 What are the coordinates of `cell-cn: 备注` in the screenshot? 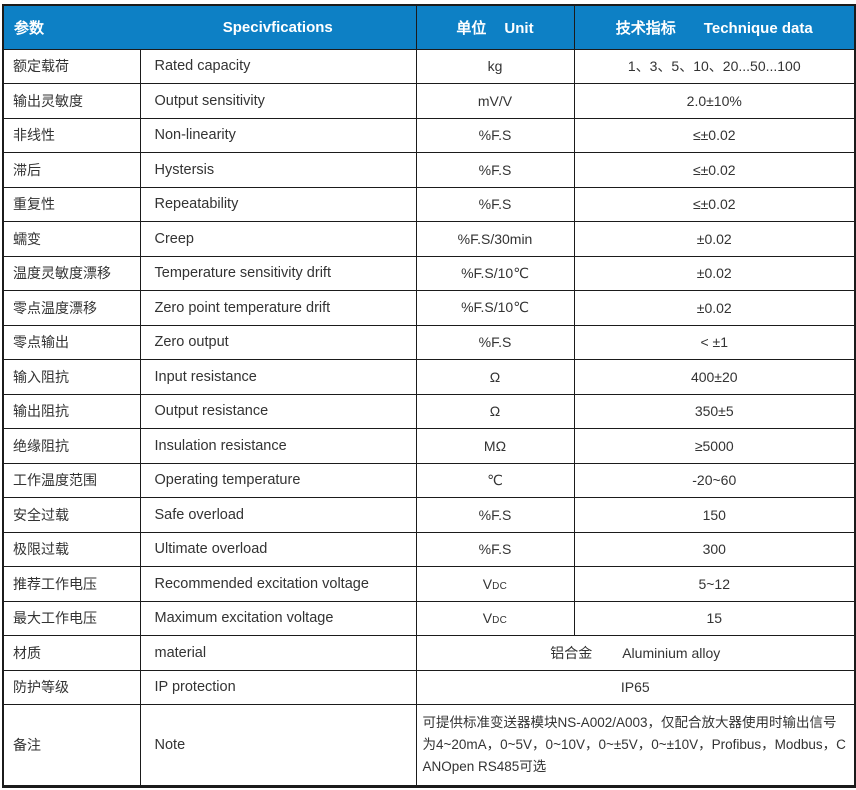 It's located at (71, 745).